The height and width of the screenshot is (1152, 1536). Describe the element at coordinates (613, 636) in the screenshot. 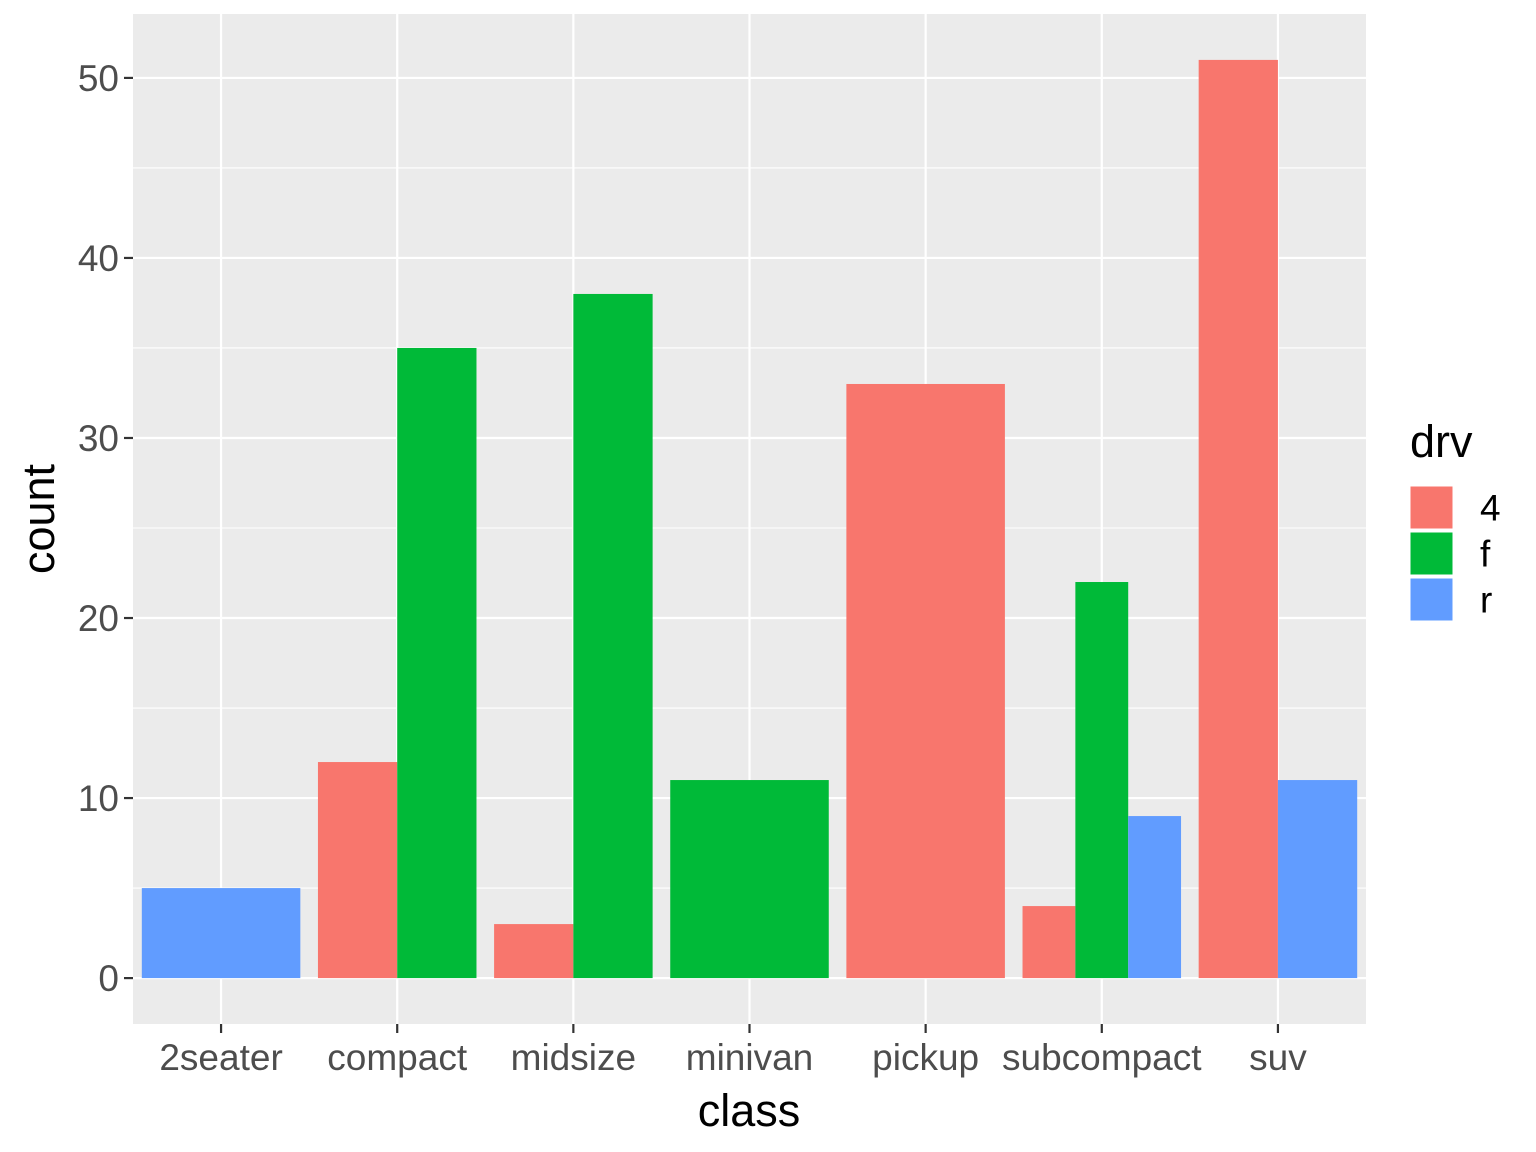

I see `bar-midsize-f` at that location.